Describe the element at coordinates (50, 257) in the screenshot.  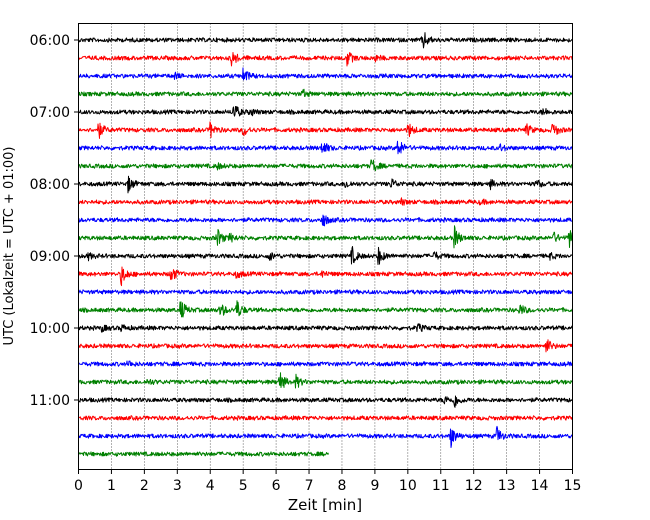
I see `y-tick-label-3: 09:00` at that location.